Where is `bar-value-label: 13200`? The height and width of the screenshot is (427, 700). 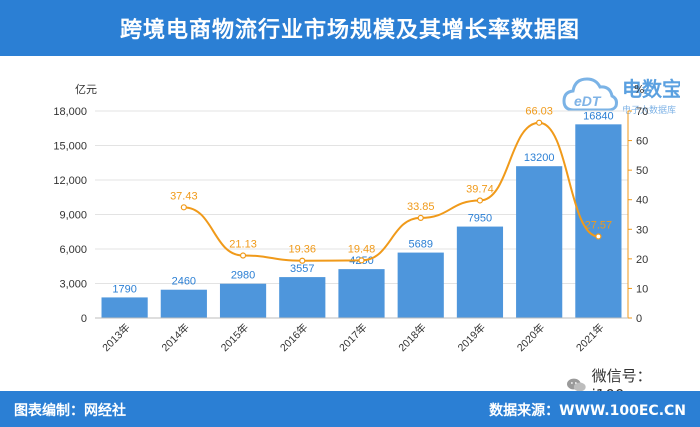
bar-value-label: 13200 is located at coordinates (539, 158).